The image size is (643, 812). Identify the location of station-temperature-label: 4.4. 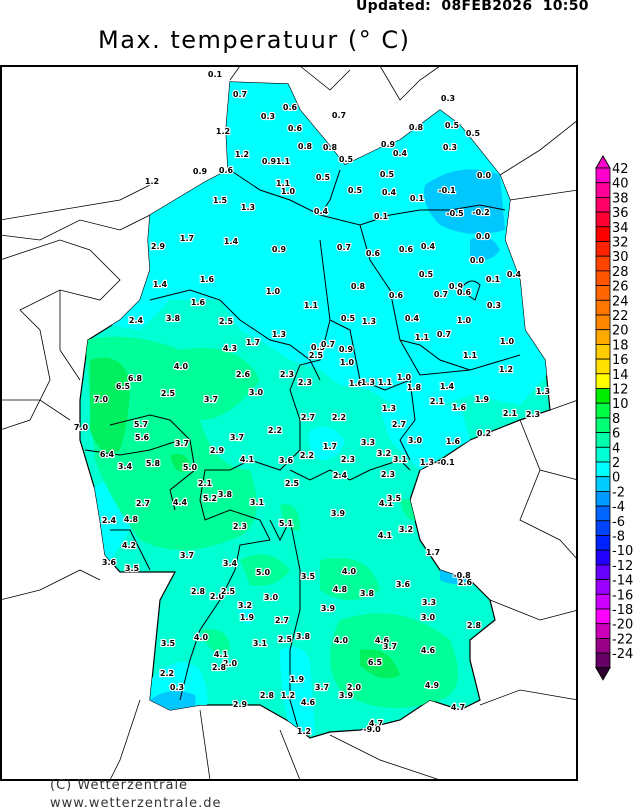
(180, 502).